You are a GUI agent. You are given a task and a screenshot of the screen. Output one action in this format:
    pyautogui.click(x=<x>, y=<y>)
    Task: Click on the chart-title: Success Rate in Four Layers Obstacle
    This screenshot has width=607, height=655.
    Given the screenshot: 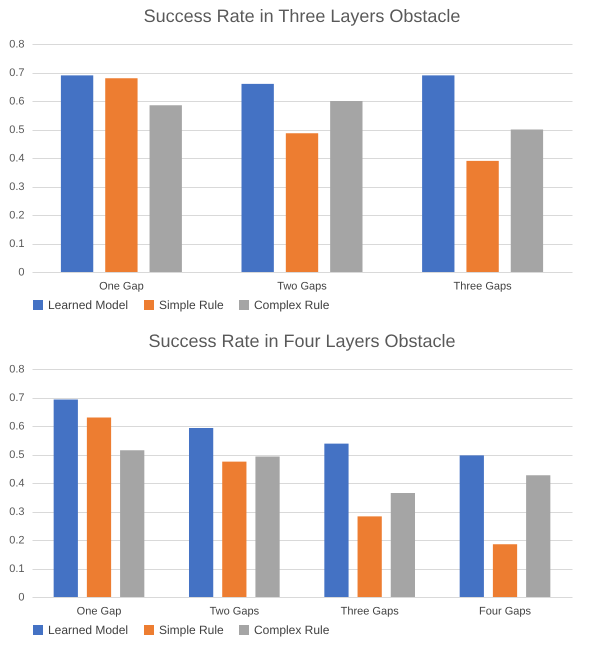 What is the action you would take?
    pyautogui.click(x=302, y=341)
    